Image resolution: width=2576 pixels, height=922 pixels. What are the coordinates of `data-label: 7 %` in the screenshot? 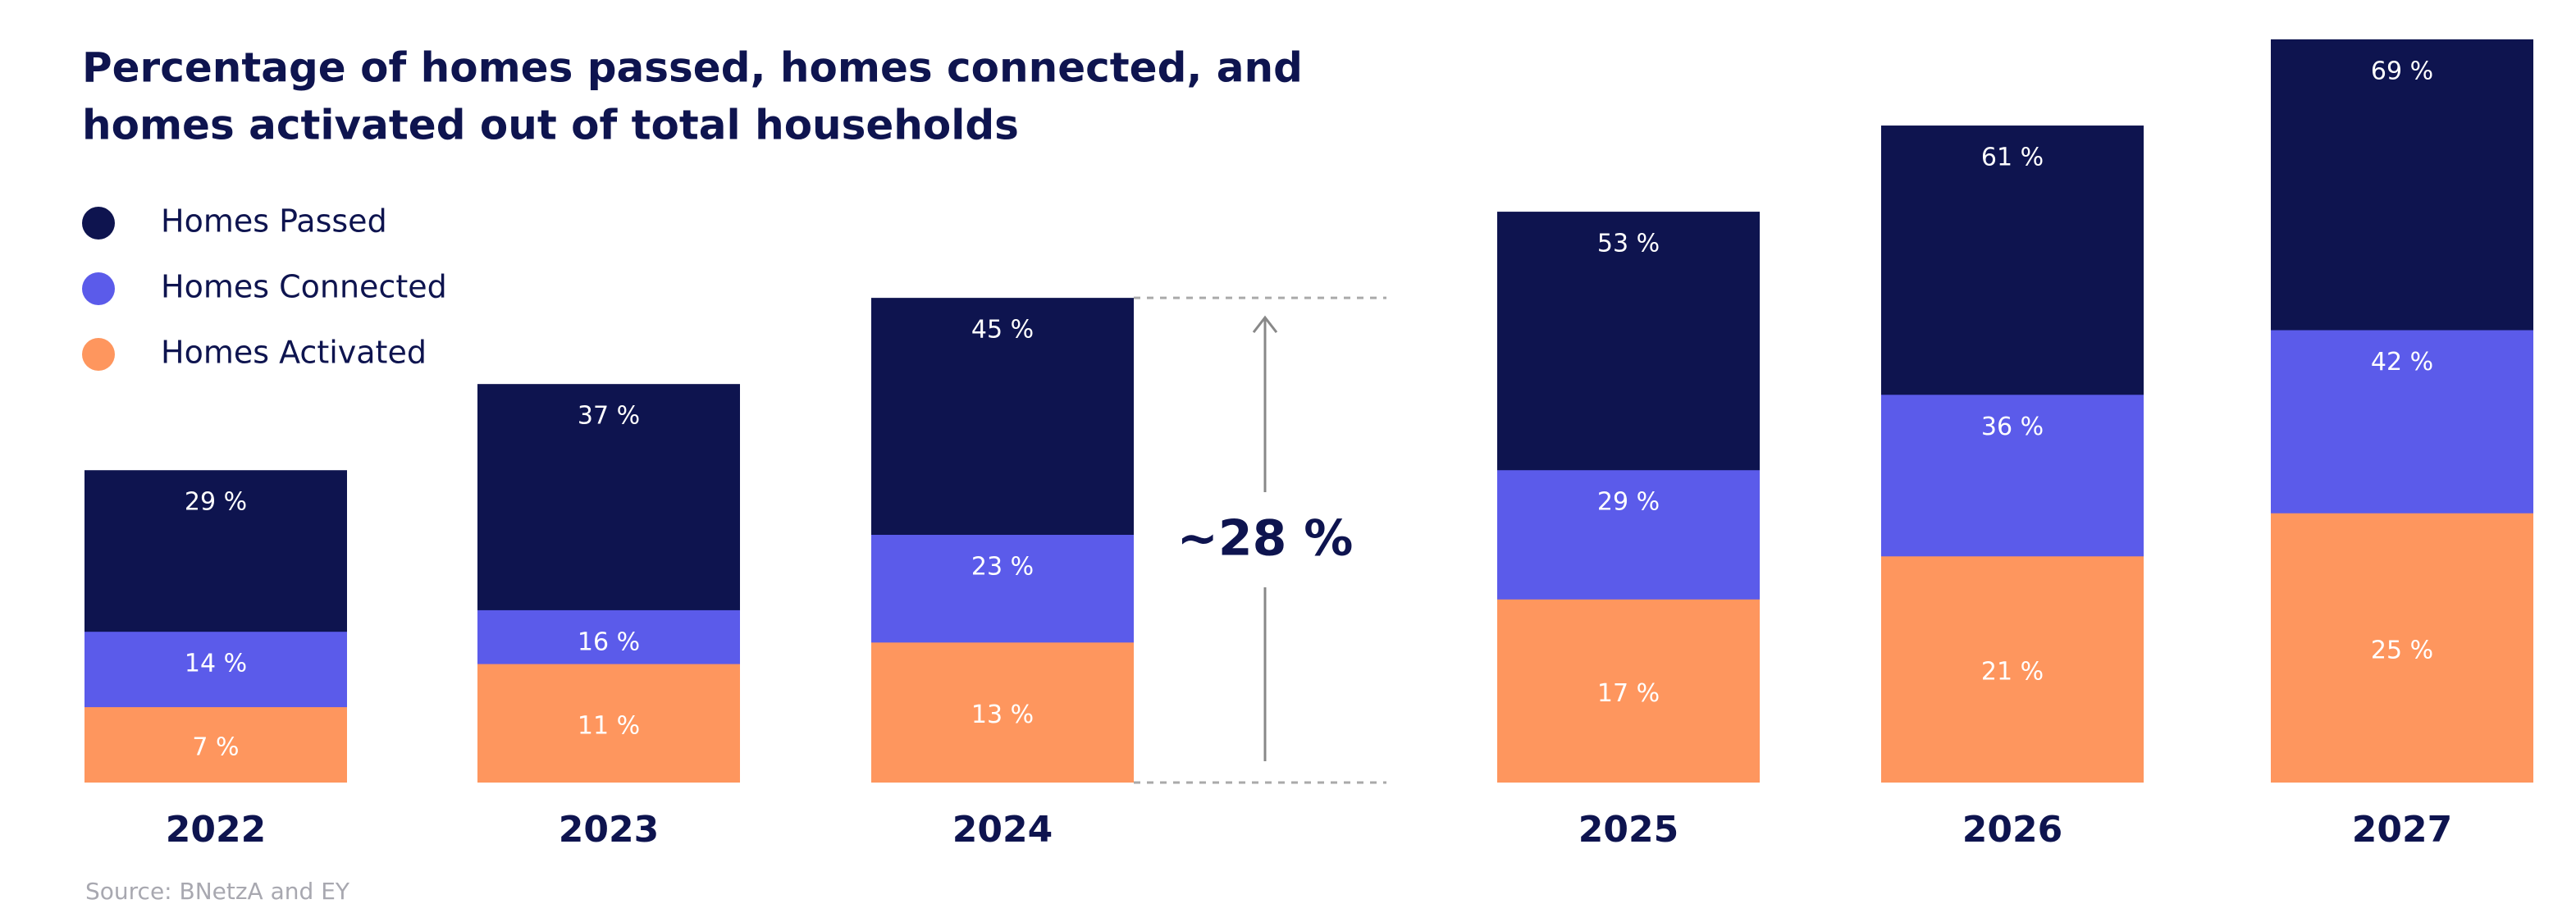 It's located at (216, 747).